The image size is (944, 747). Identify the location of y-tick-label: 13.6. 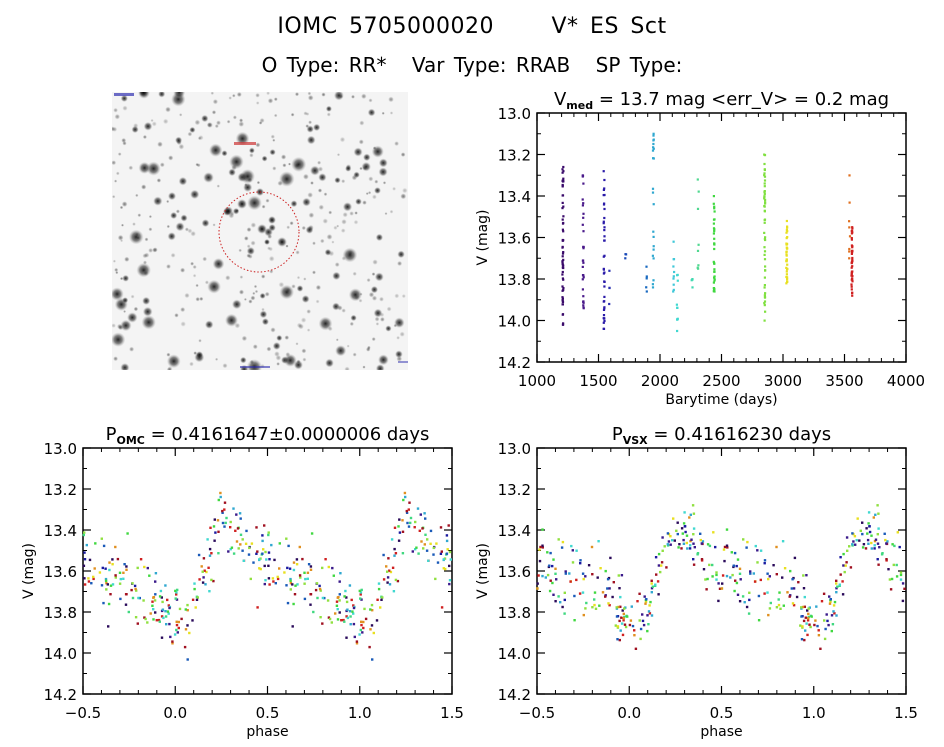
(60, 572).